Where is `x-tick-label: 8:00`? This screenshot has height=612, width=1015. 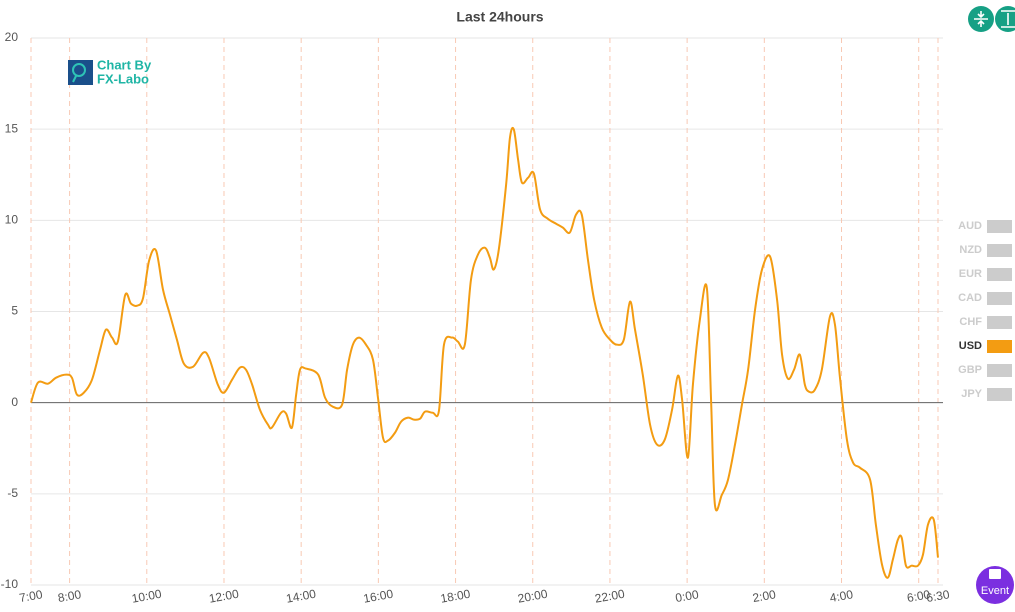 x-tick-label: 8:00 is located at coordinates (70, 596).